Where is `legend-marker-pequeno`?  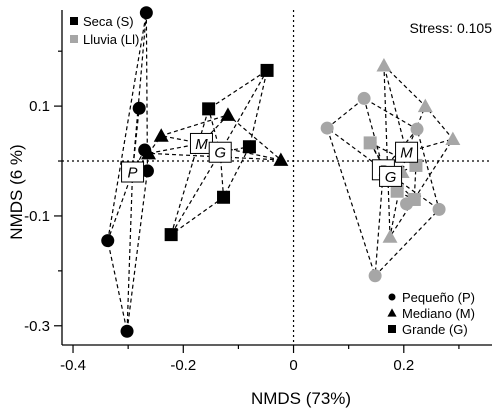
legend-marker-pequeno is located at coordinates (392, 297).